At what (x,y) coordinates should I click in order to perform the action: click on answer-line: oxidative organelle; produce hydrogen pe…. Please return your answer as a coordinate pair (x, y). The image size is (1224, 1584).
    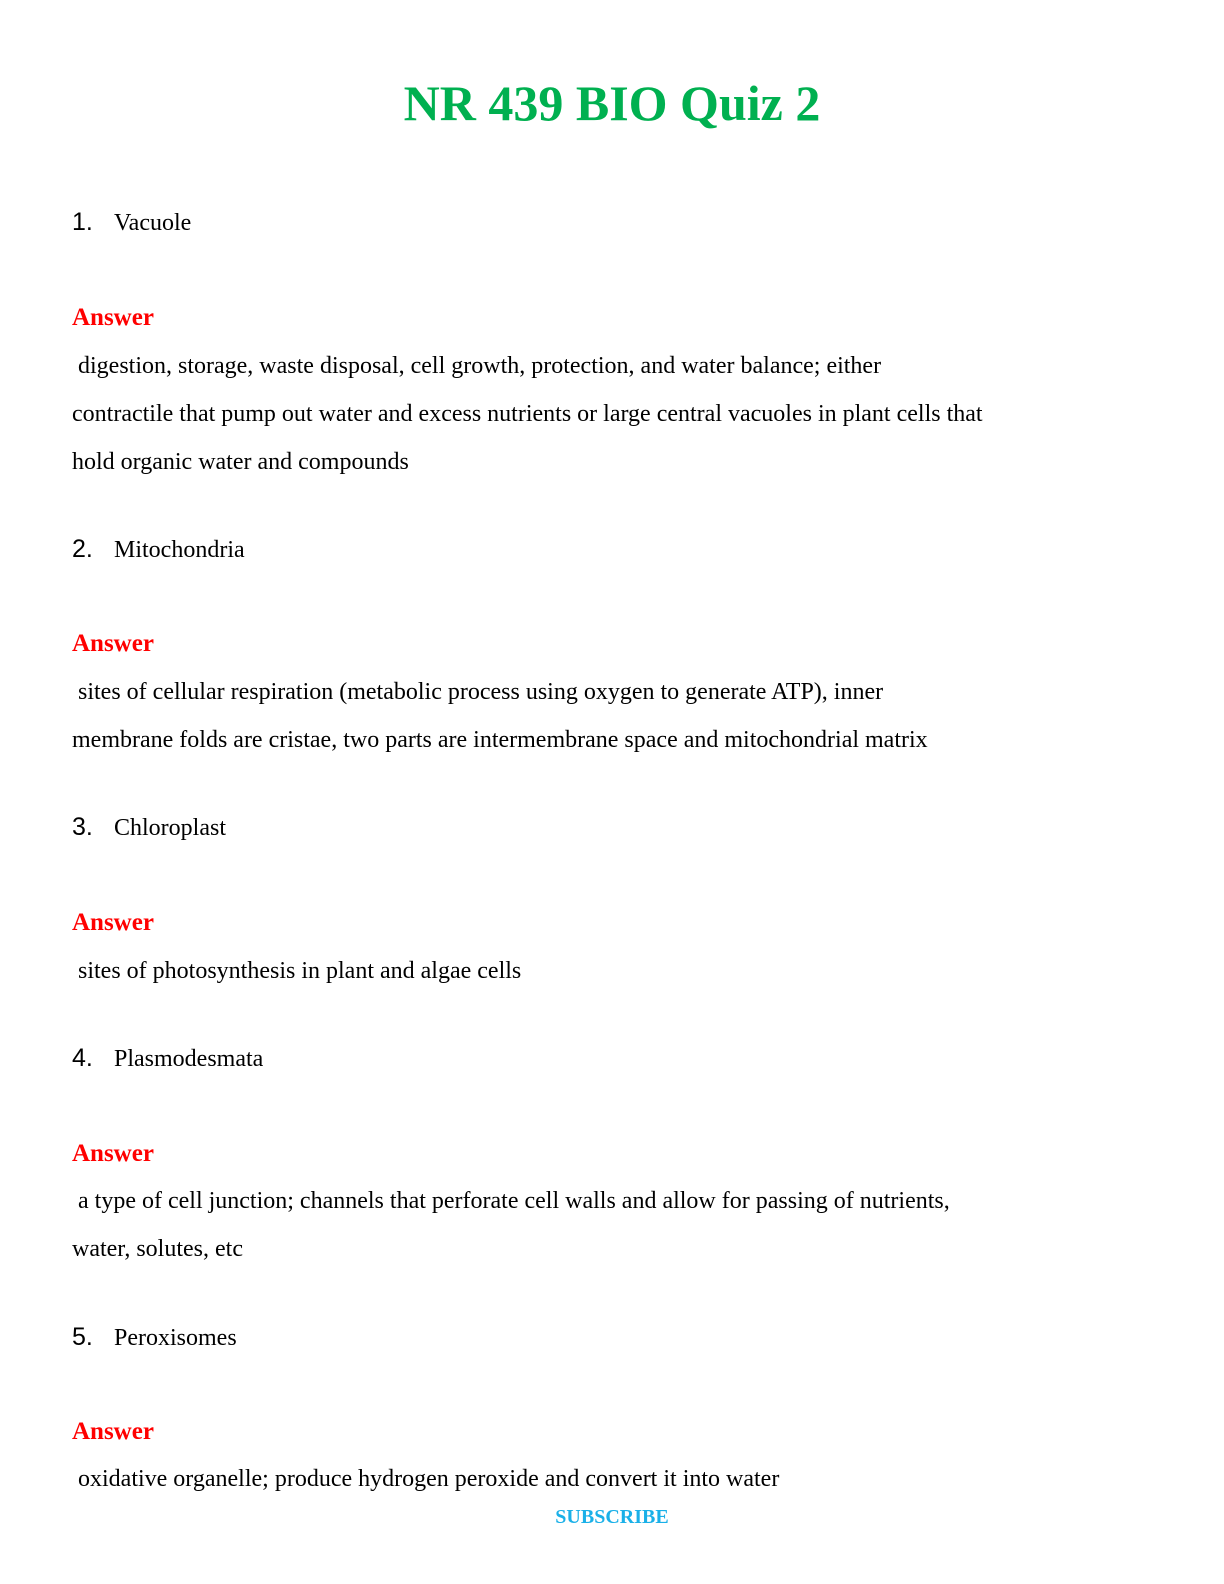
    Looking at the image, I should click on (426, 1479).